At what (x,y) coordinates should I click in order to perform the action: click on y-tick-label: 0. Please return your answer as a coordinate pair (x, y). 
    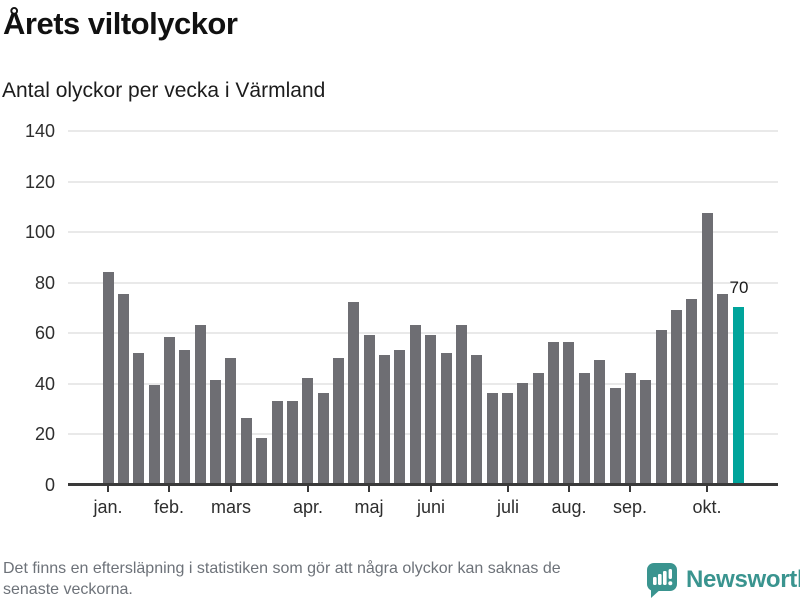
    Looking at the image, I should click on (49, 485).